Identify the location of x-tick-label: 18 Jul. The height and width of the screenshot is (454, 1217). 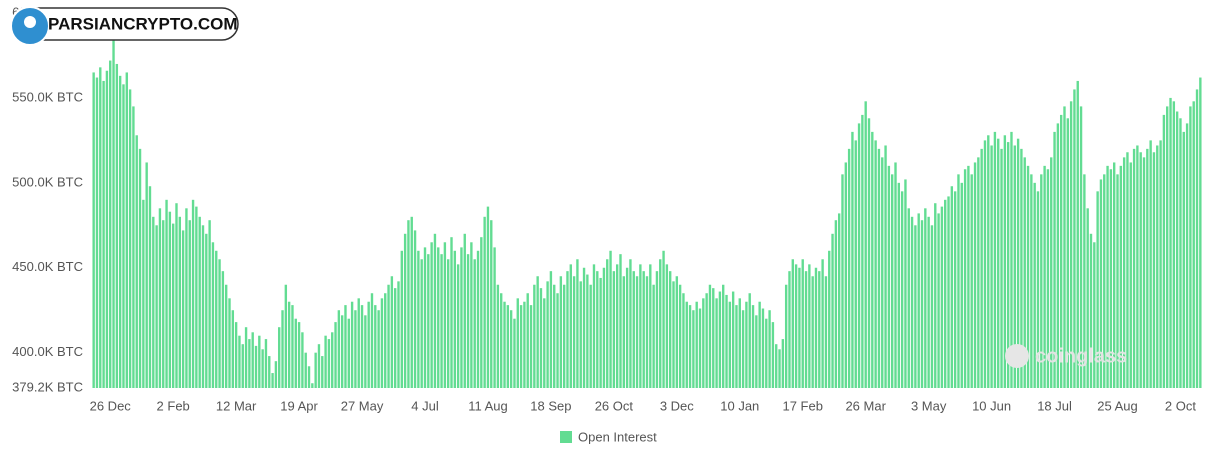
(1054, 405).